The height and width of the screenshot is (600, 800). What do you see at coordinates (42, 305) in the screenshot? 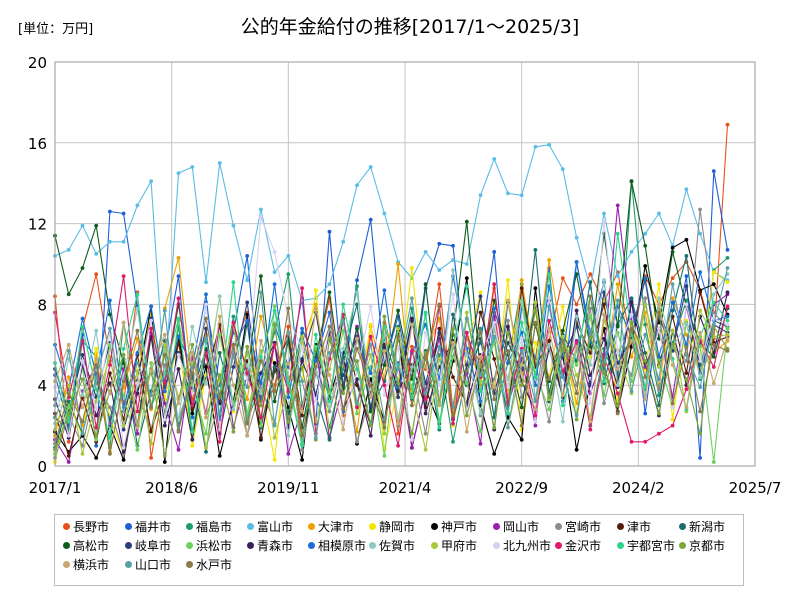
I see `y-tick-label: 8` at bounding box center [42, 305].